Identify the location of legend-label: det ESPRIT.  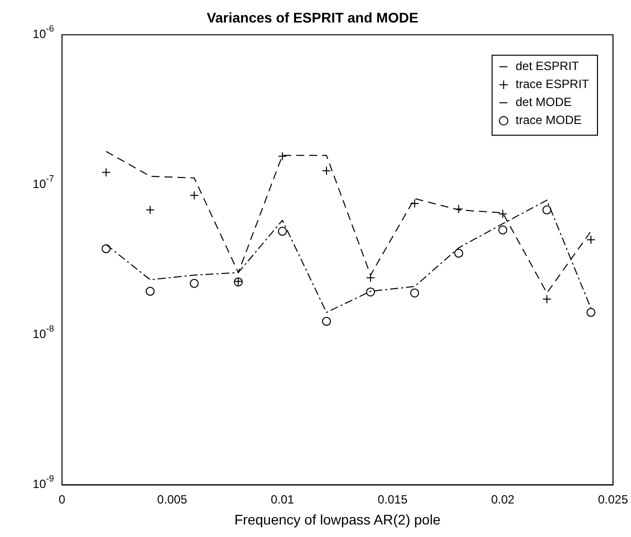
(548, 66).